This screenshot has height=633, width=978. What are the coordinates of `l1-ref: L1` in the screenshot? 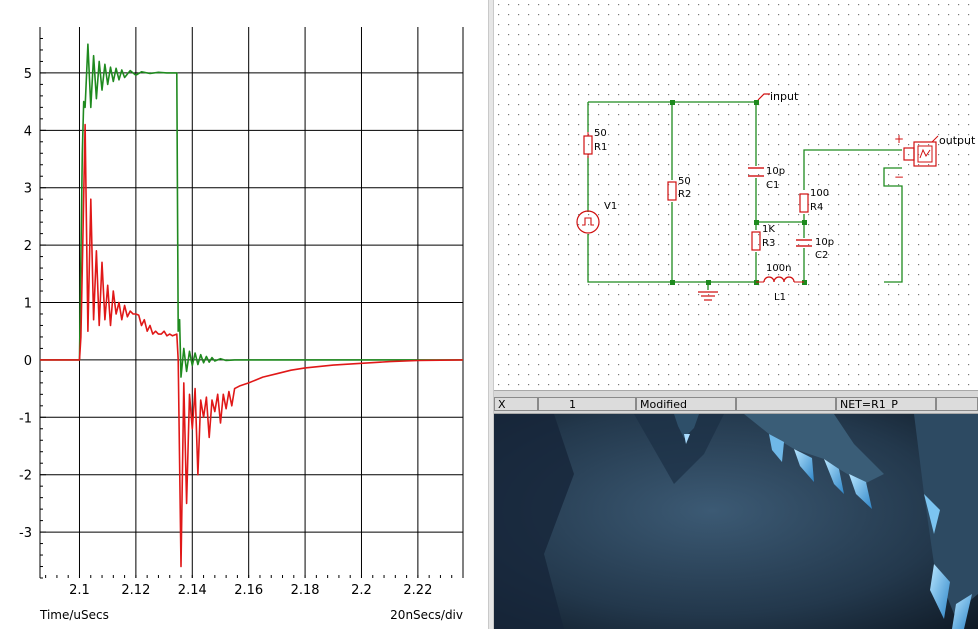 It's located at (780, 297).